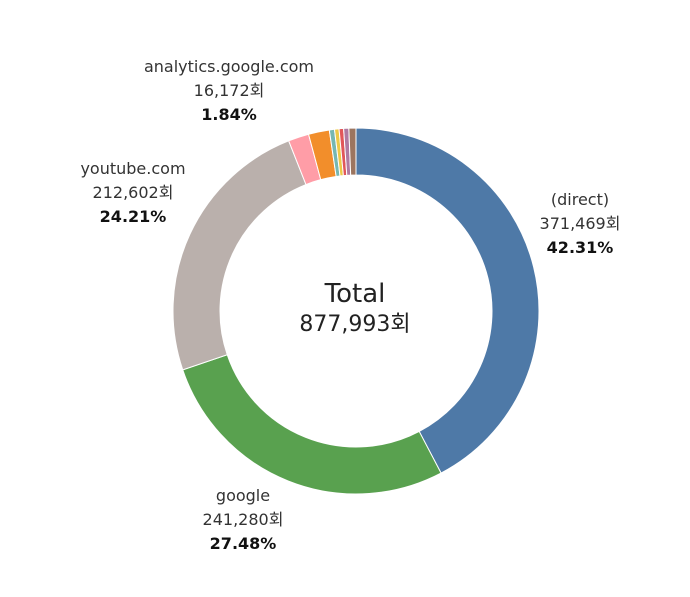 This screenshot has width=690, height=597. I want to click on label-direct: (direct) 371,469회 42.31%, so click(580, 224).